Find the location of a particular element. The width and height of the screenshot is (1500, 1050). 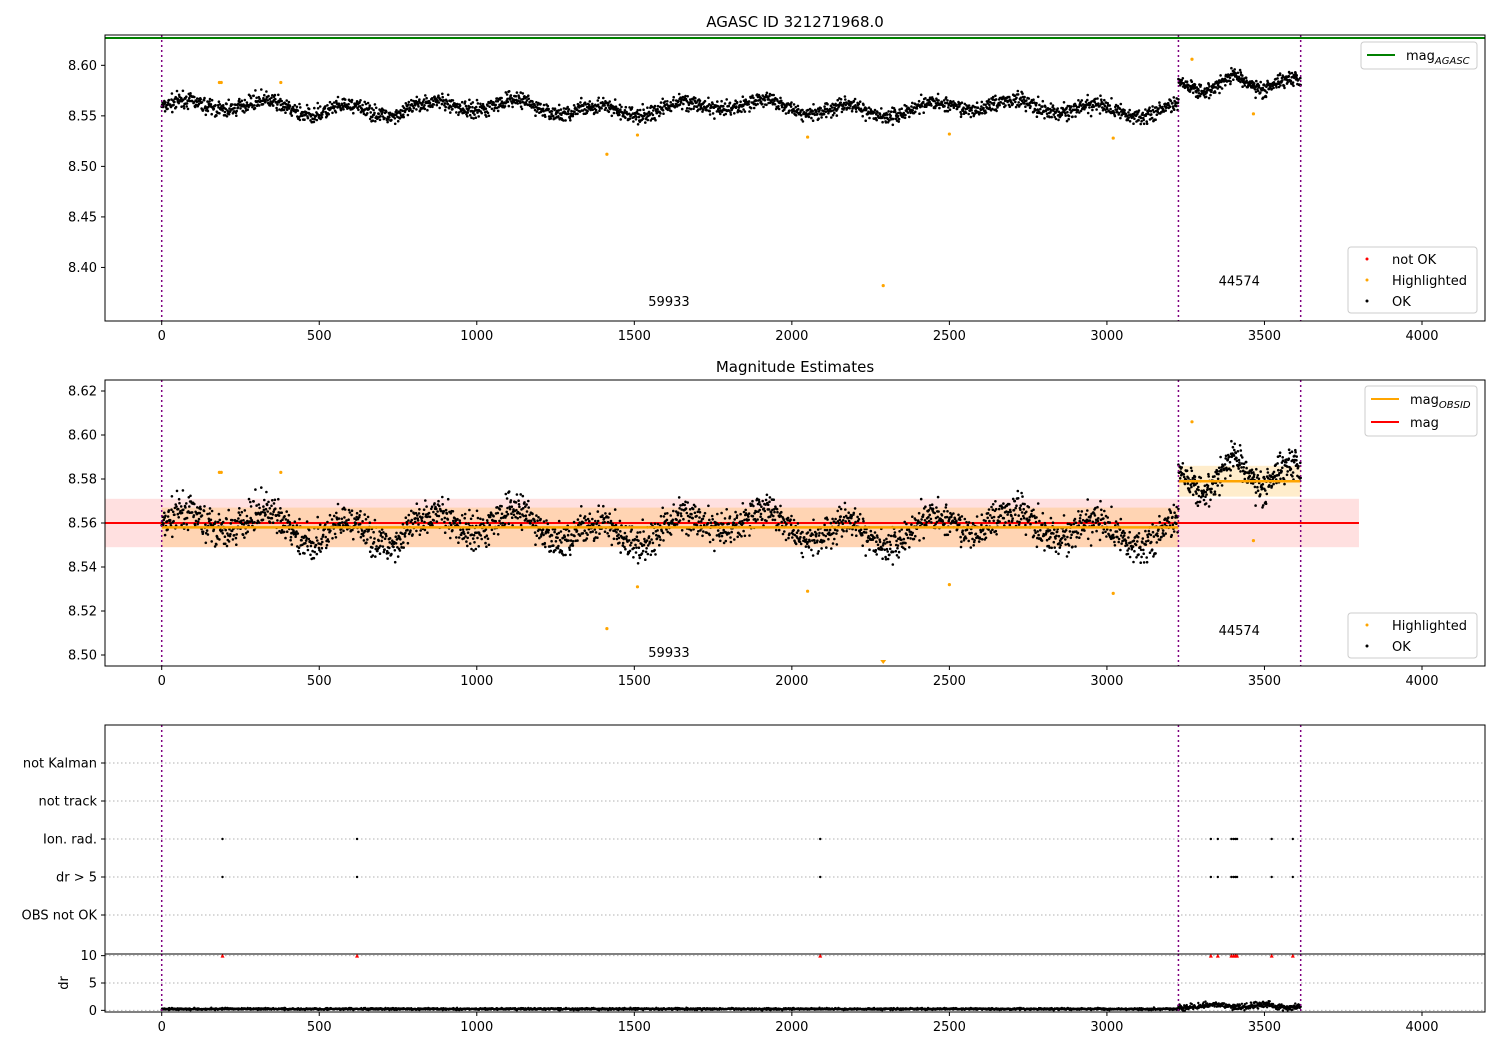

x-tick-label: 3500 is located at coordinates (1264, 336).